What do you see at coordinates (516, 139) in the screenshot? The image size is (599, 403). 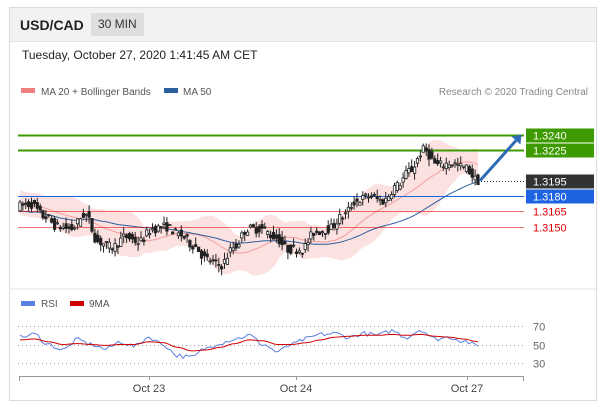 I see `forecast-arrow-head` at bounding box center [516, 139].